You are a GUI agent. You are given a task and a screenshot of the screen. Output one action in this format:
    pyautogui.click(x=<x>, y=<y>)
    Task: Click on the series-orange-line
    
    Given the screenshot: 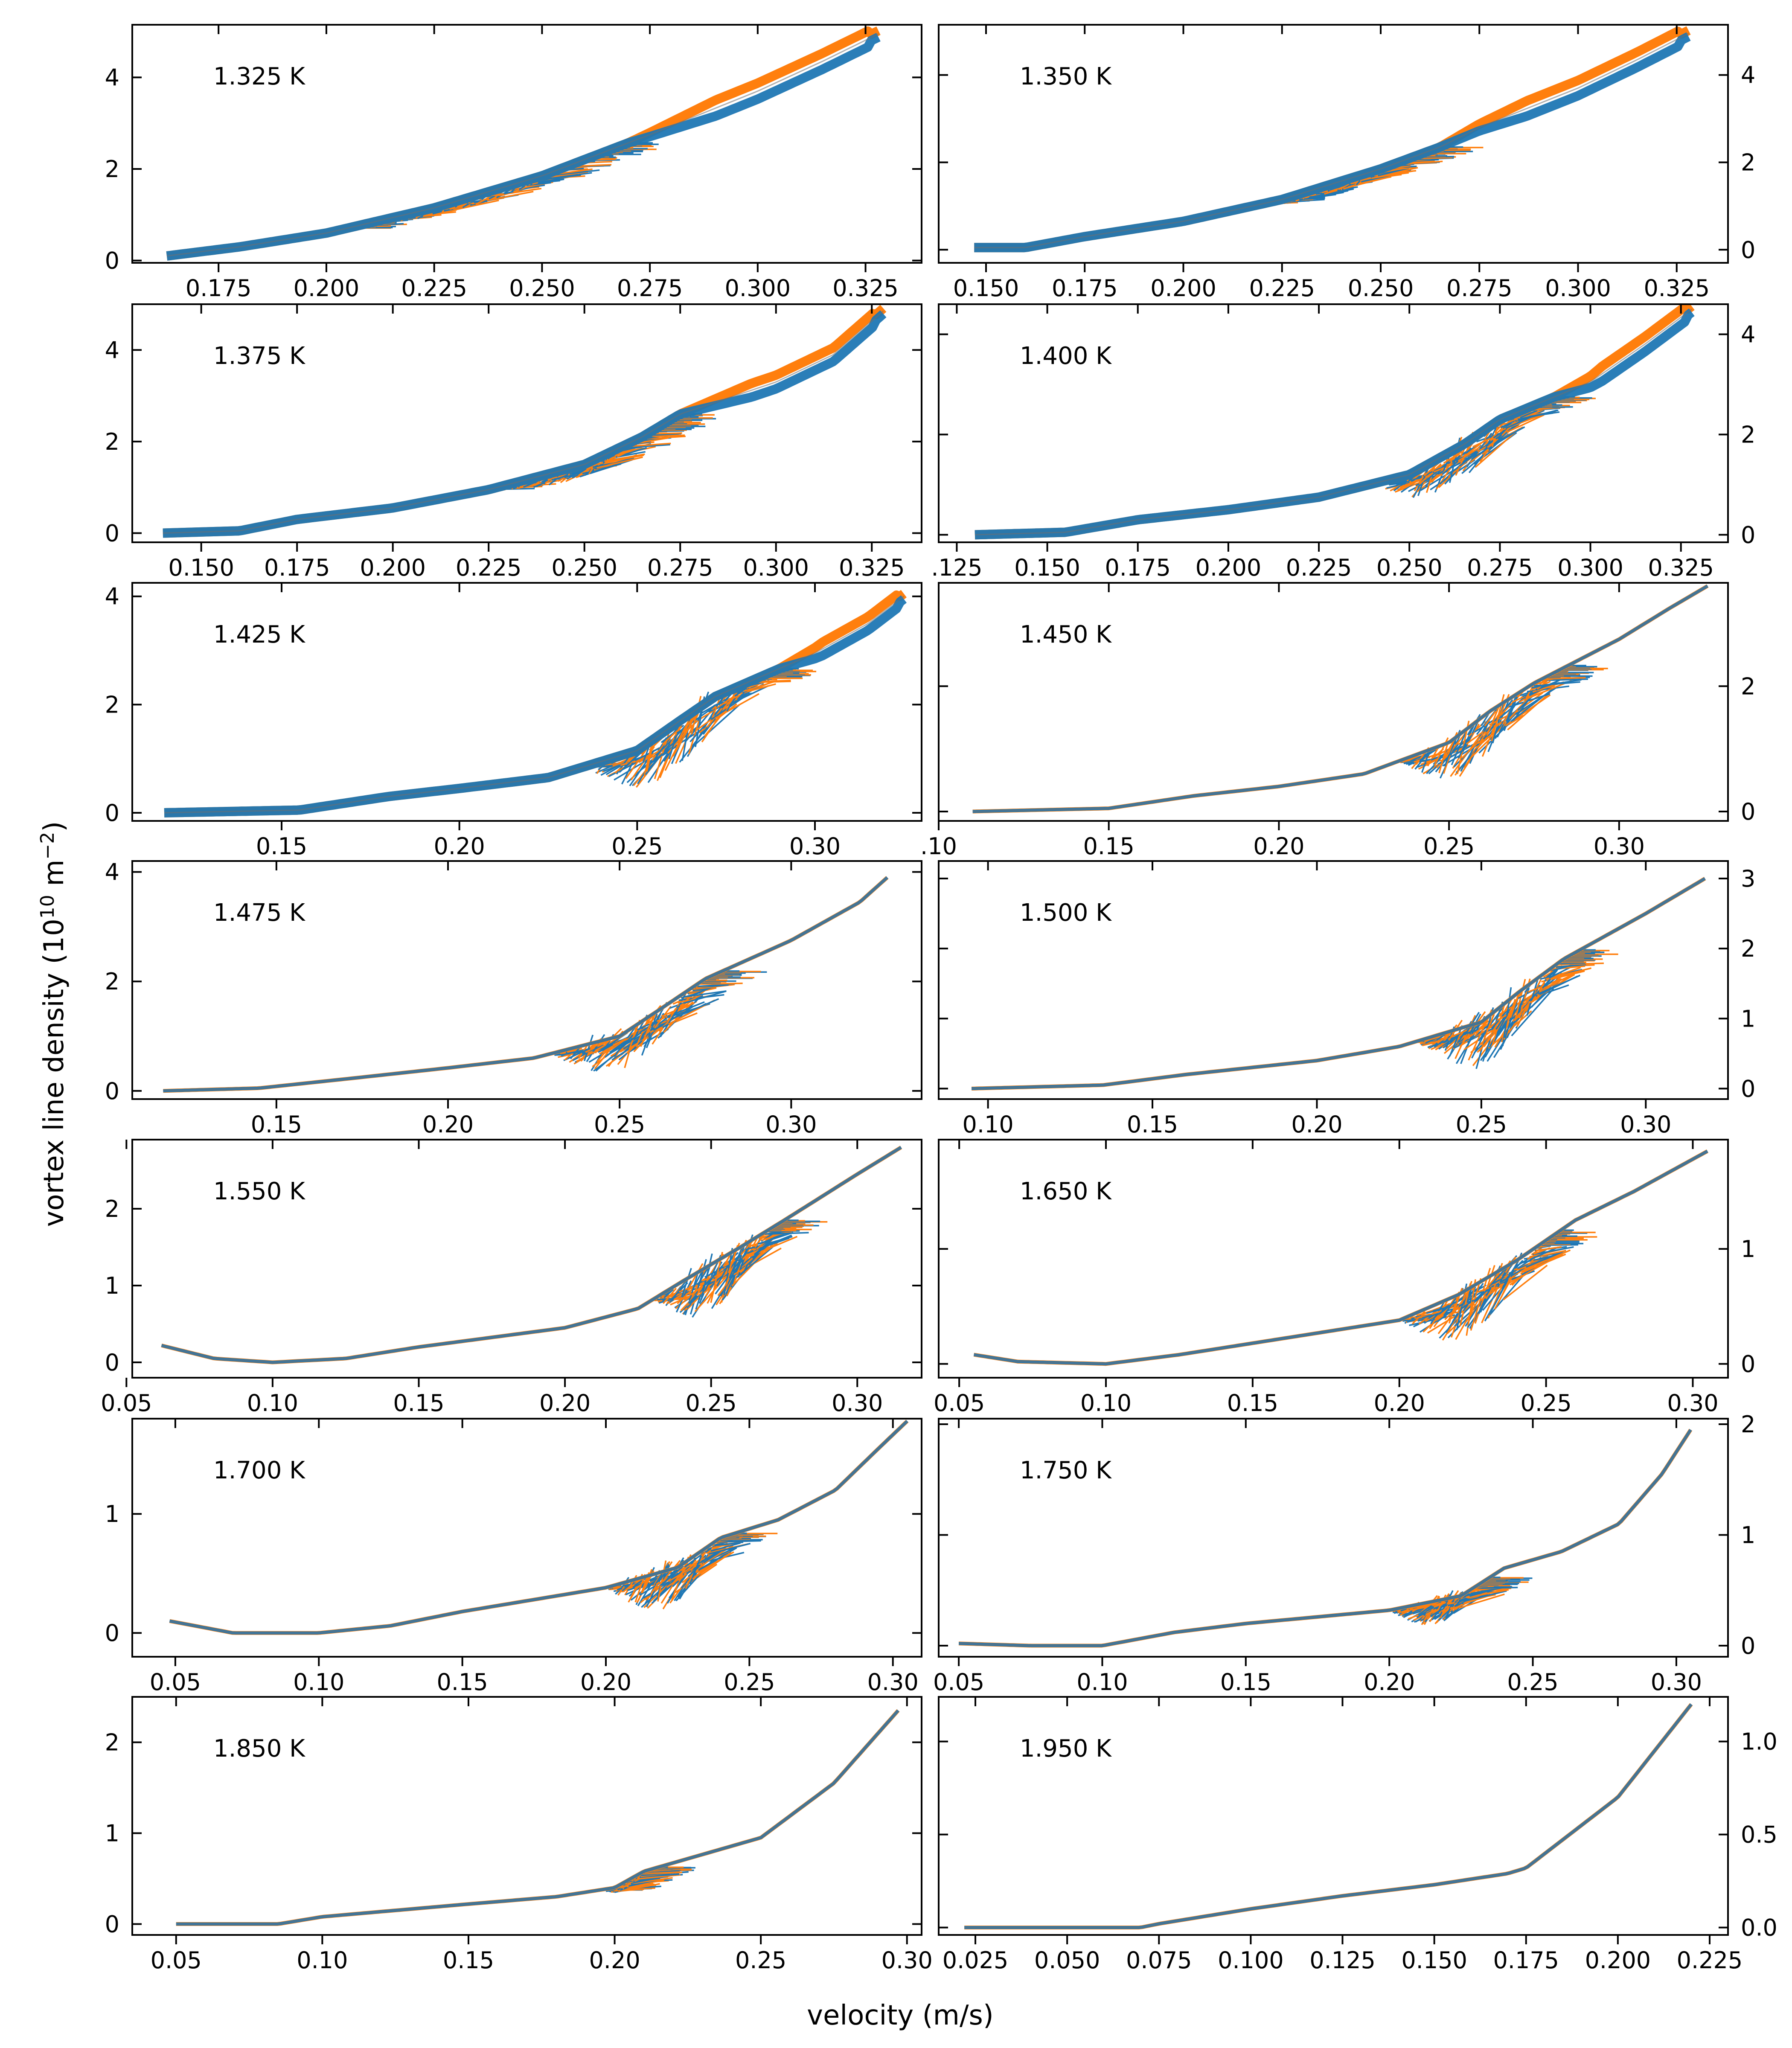 What is the action you would take?
    pyautogui.click(x=539, y=1527)
    